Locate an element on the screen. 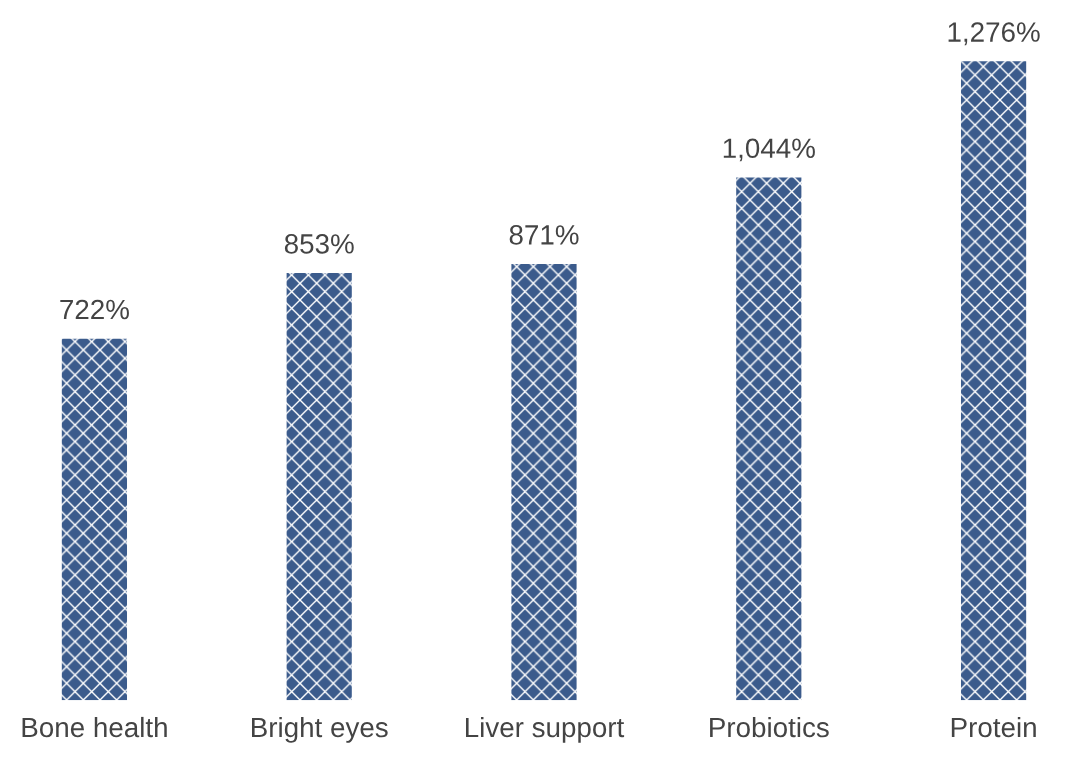  data-label: 853% is located at coordinates (319, 244).